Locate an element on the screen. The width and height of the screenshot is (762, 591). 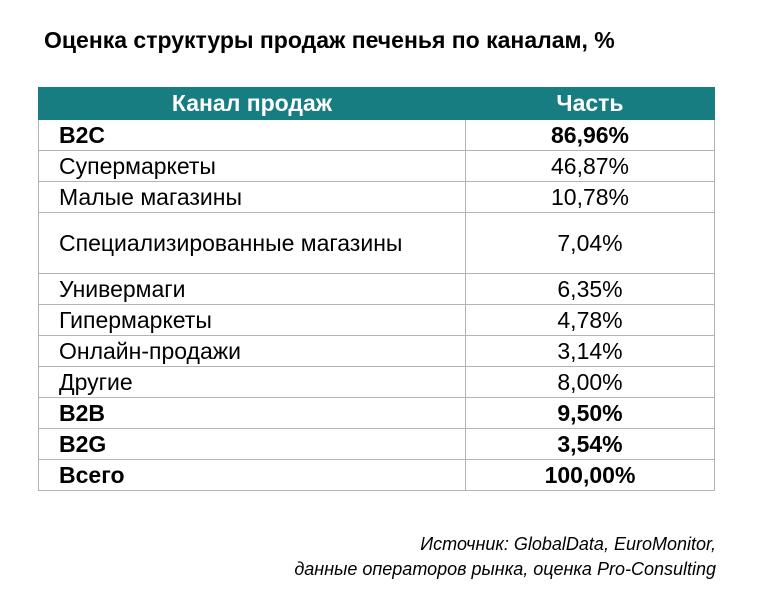
table-row: Малые магазины 10,78% is located at coordinates (376, 197).